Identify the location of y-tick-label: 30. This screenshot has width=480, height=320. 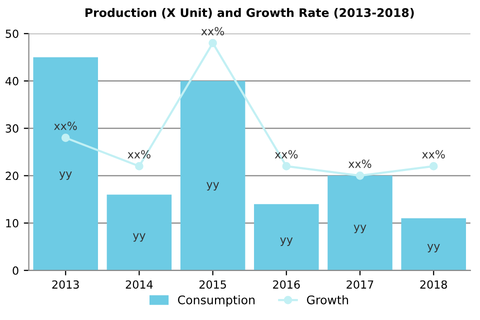
(12, 128).